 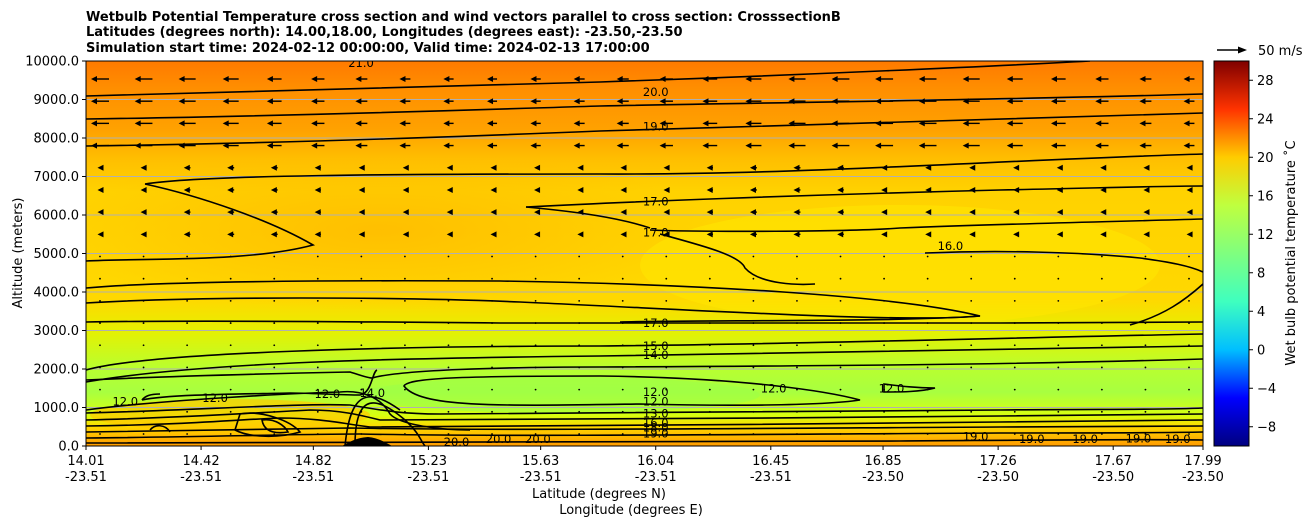 I want to click on y-axis-label: Altitude (meters), so click(x=18, y=253).